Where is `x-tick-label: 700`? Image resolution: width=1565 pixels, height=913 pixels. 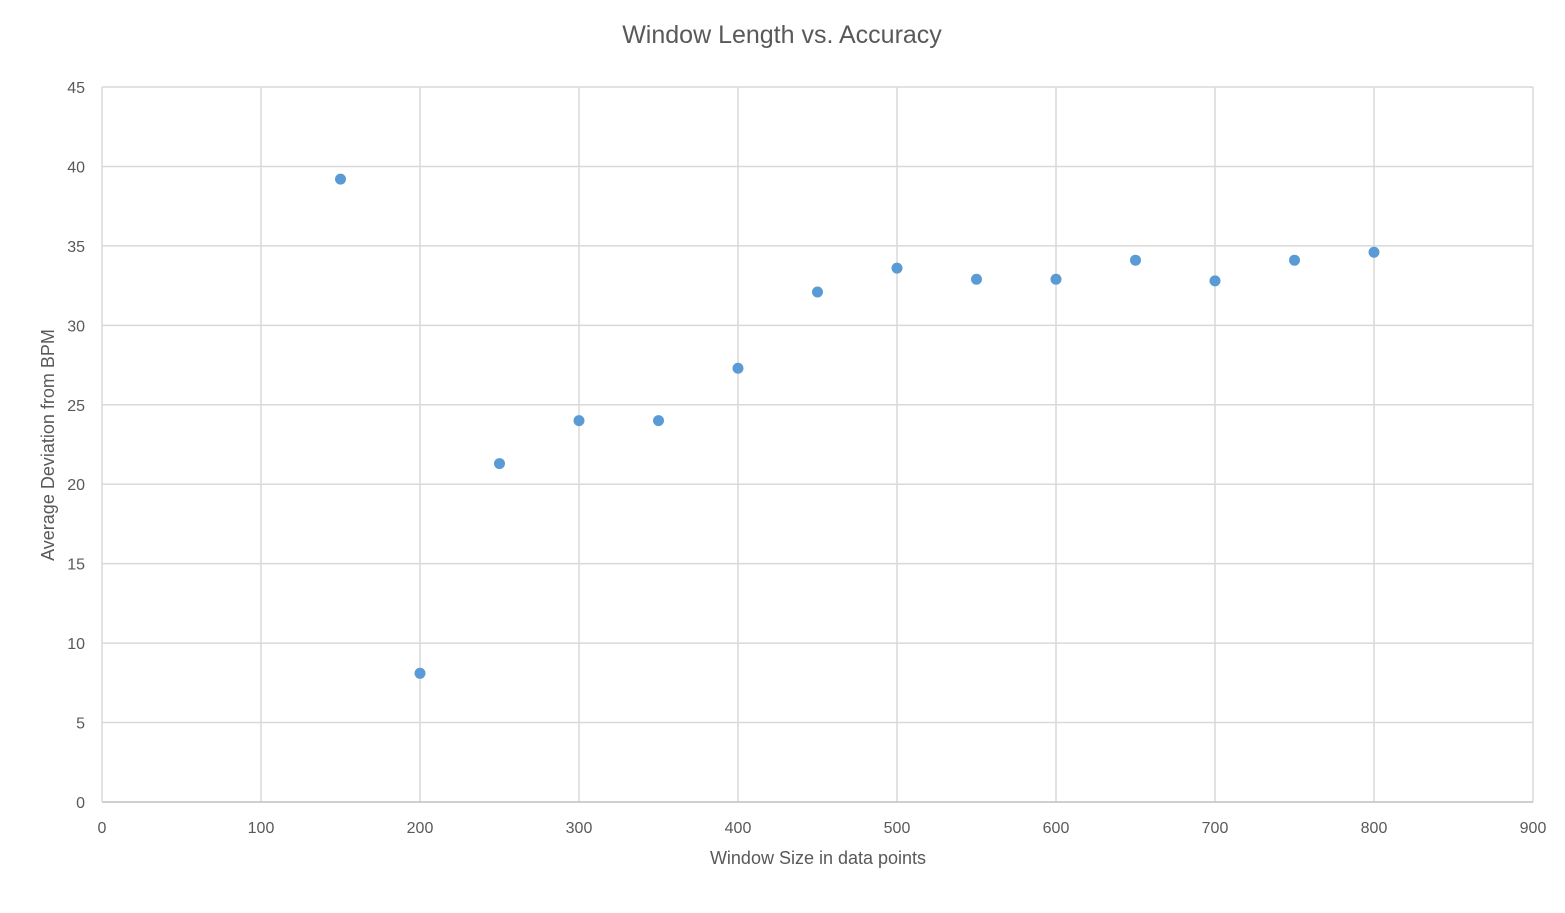
x-tick-label: 700 is located at coordinates (1215, 828).